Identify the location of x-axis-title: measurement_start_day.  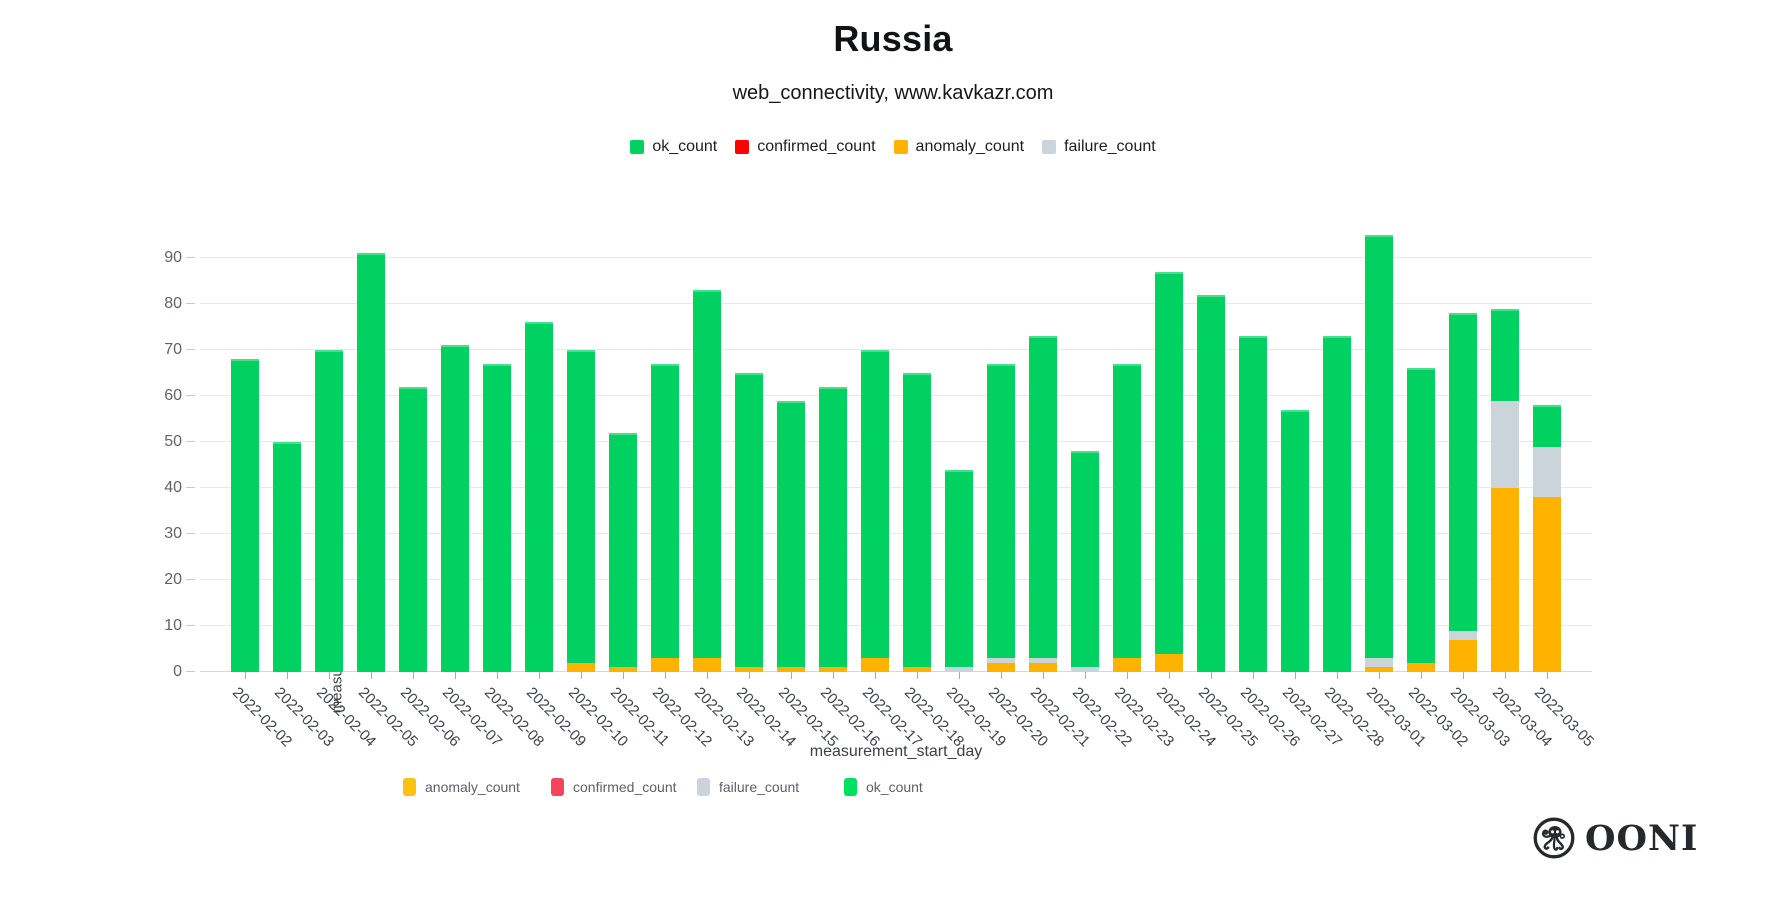
(896, 751).